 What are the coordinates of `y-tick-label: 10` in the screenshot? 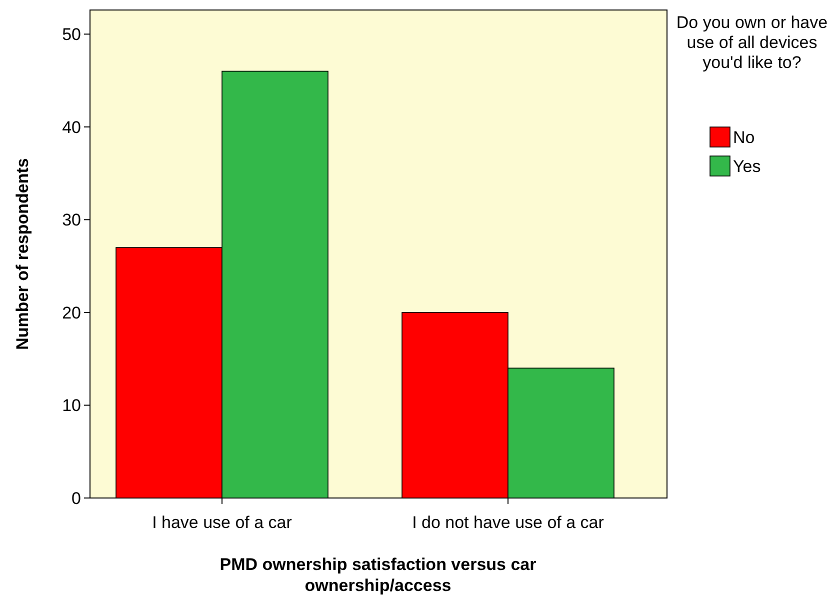 It's located at (71, 406).